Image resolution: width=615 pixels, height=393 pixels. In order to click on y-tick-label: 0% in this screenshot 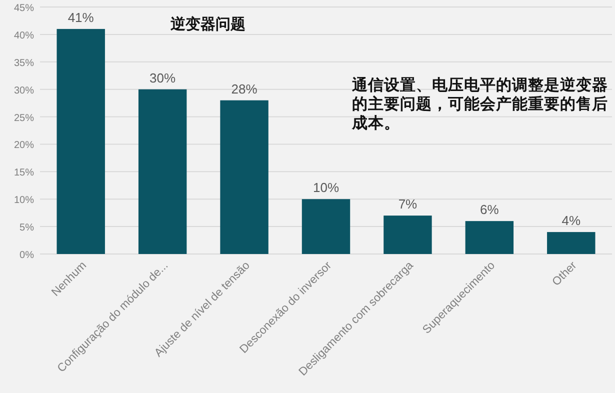, I will do `click(27, 255)`.